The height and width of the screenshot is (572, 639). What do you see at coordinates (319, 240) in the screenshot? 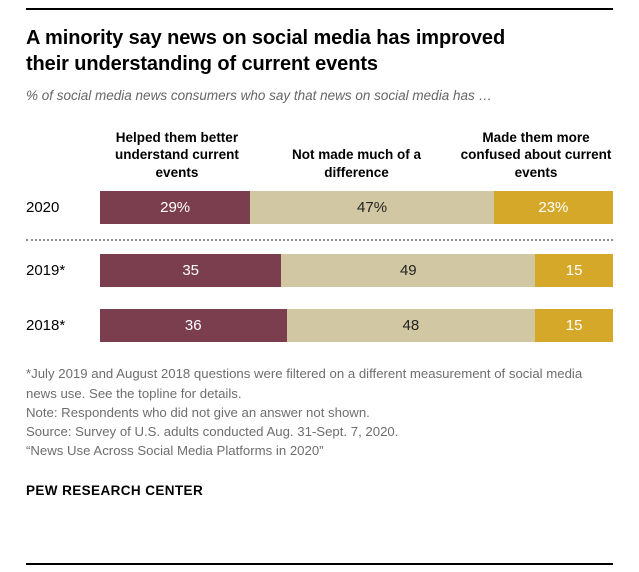
I see `dotted-divider` at bounding box center [319, 240].